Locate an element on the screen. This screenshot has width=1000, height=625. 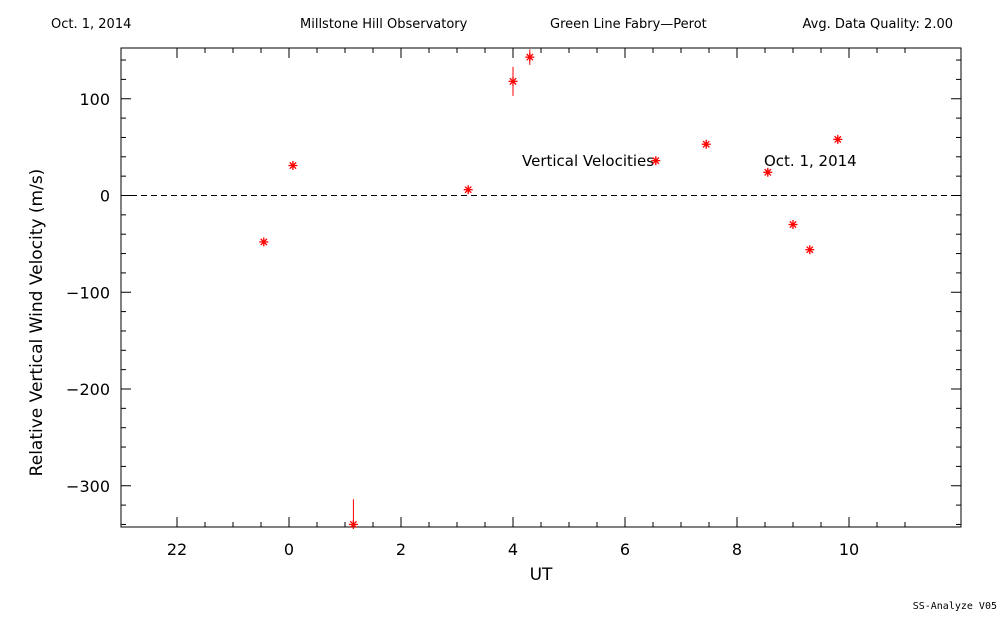
y-tick-label: 0 is located at coordinates (105, 196).